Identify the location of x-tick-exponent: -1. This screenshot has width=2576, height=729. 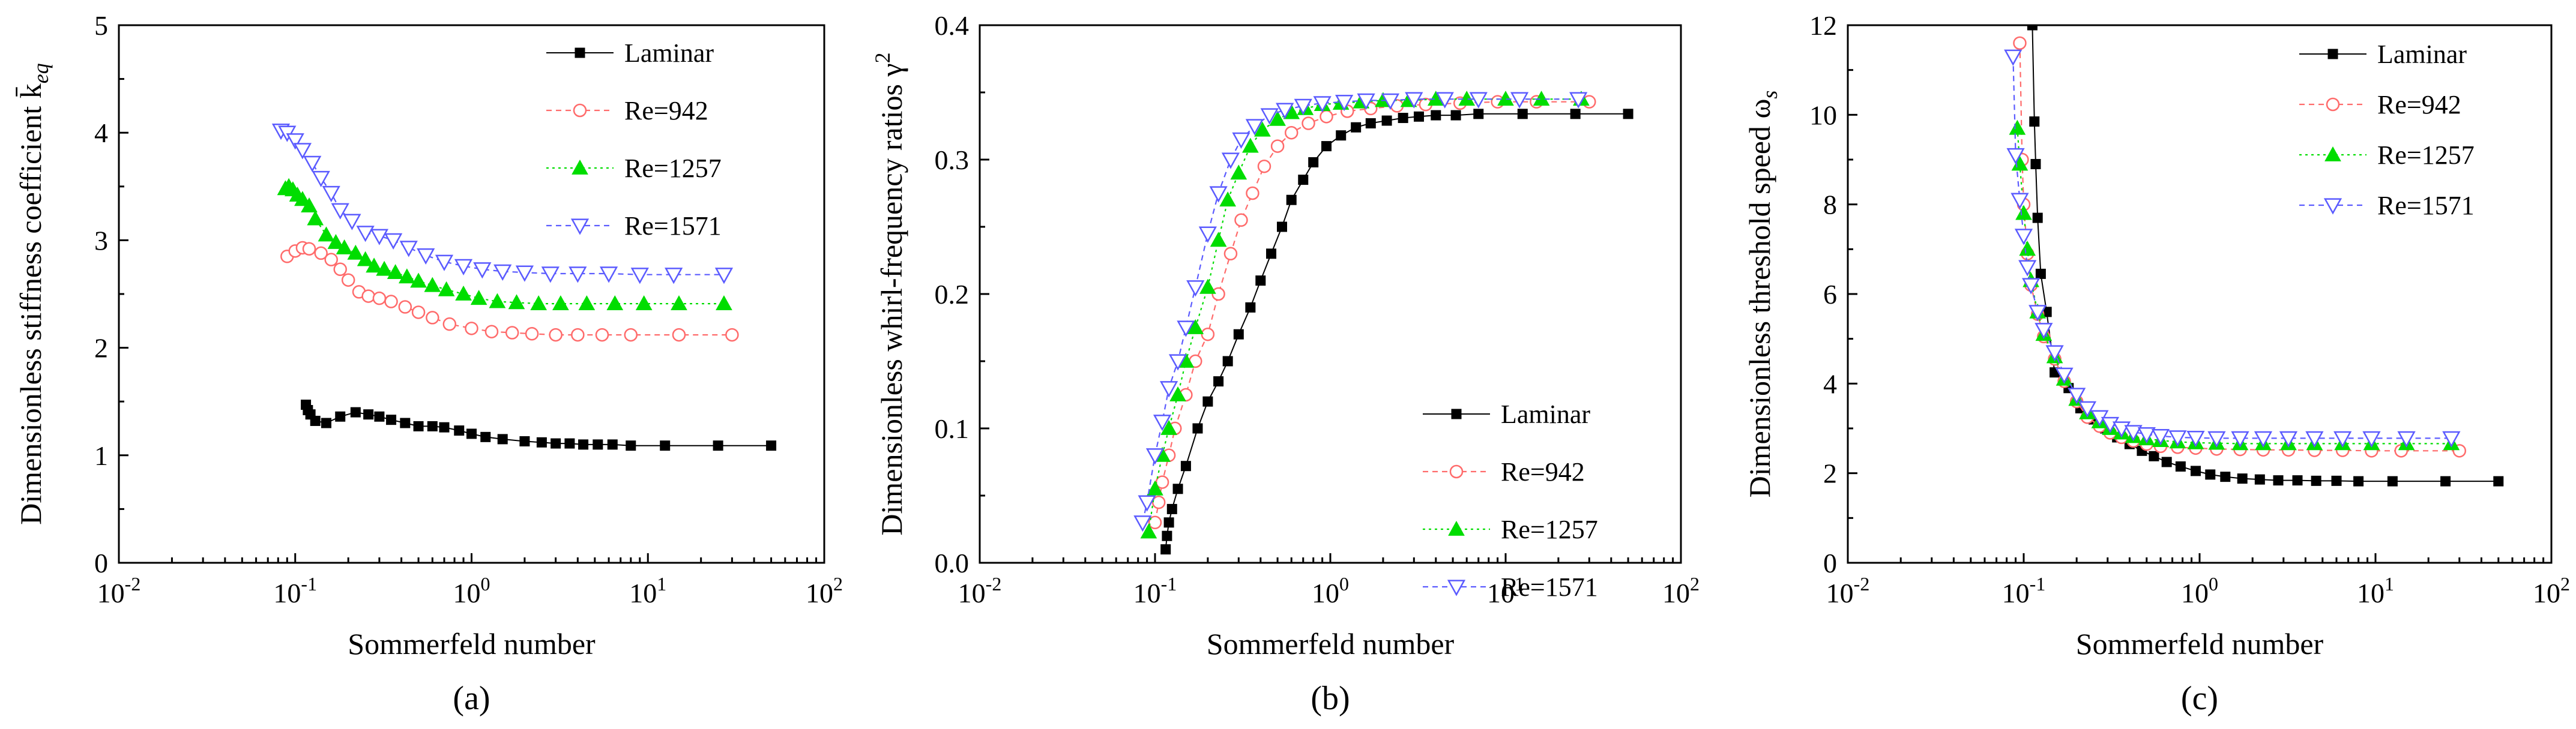
(309, 584).